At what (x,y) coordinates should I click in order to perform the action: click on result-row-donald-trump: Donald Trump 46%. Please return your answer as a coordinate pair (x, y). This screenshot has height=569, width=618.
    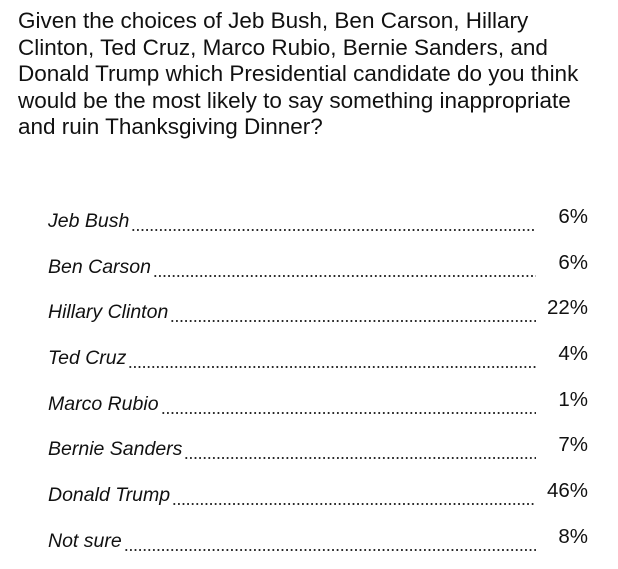
    Looking at the image, I should click on (318, 500).